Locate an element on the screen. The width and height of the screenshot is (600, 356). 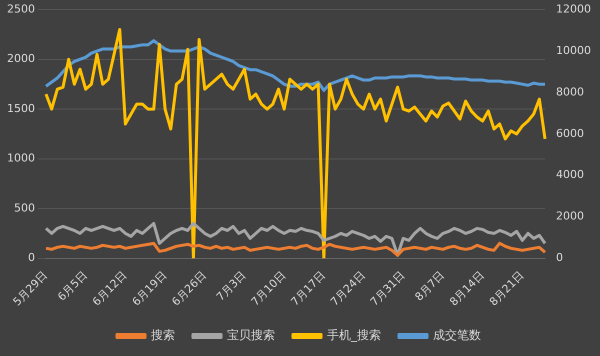
x-tick-label: 8月14日 is located at coordinates (467, 288).